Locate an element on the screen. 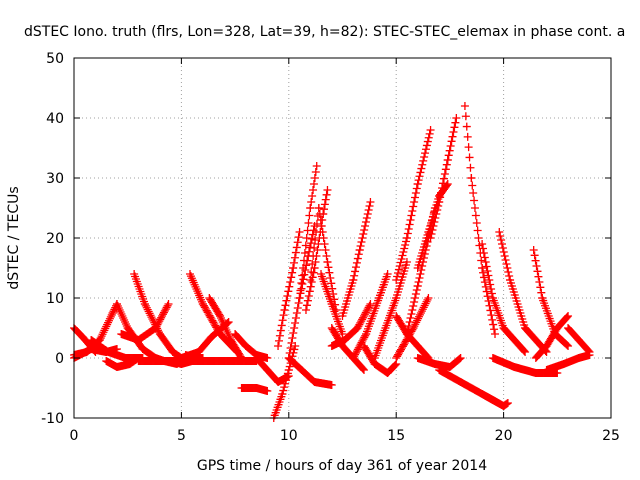 The image size is (640, 480). x-tick-label: 10 is located at coordinates (289, 436).